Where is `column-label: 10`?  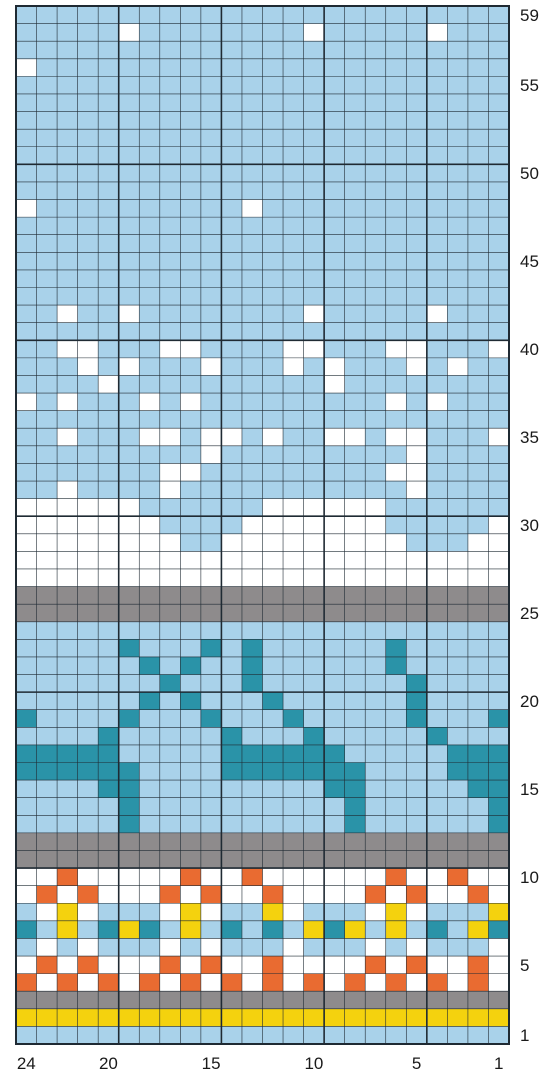 column-label: 10 is located at coordinates (313, 1063).